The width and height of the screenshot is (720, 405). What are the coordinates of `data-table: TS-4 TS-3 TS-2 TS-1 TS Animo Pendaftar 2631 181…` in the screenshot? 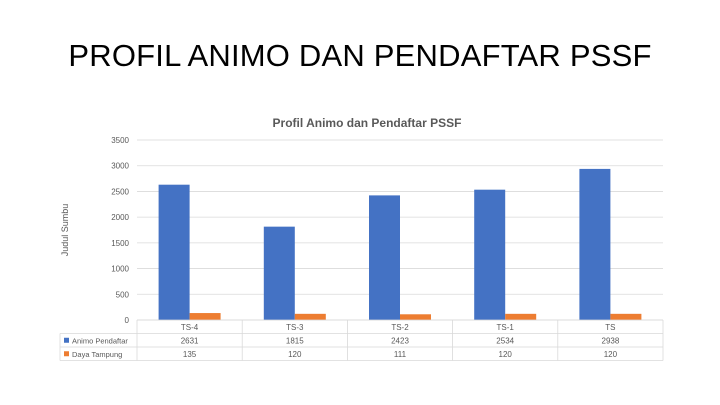 It's located at (361, 340).